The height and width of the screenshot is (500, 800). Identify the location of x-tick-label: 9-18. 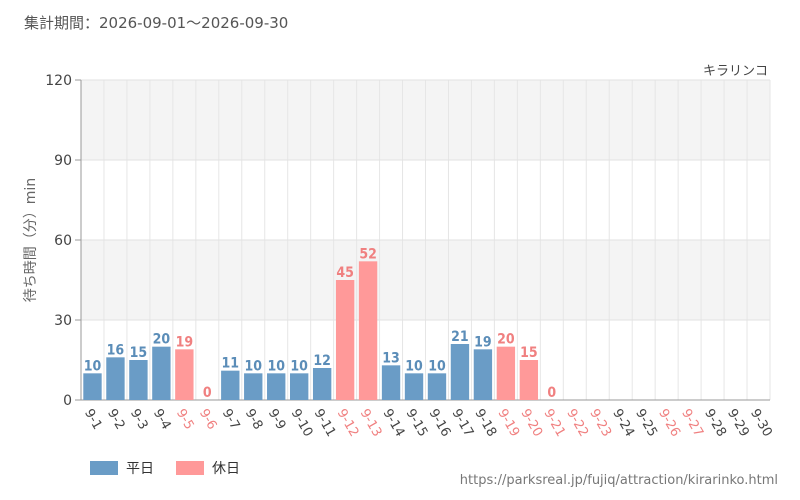
(485, 423).